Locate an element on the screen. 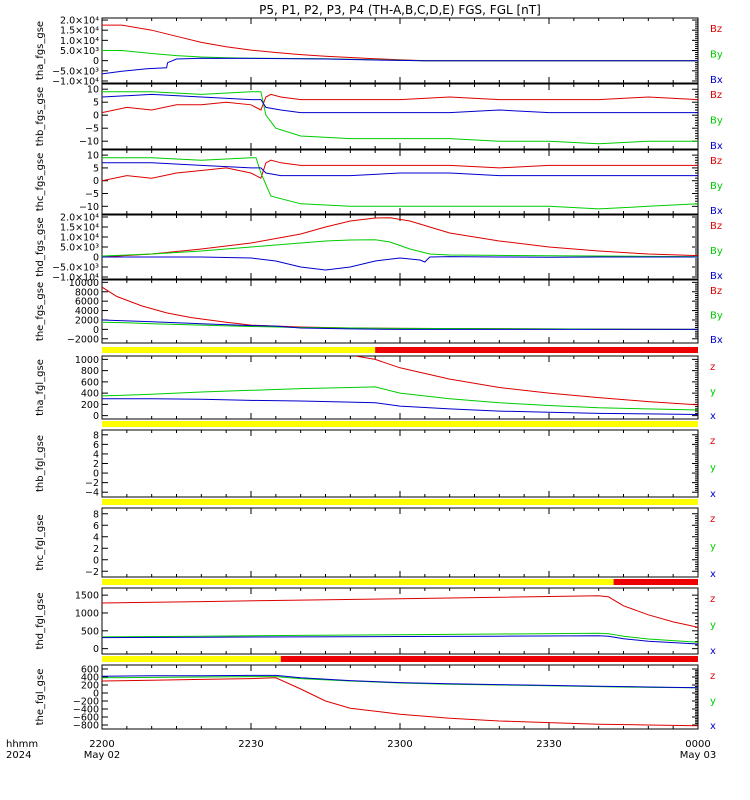  y-tick-label: 8000 is located at coordinates (87, 292).